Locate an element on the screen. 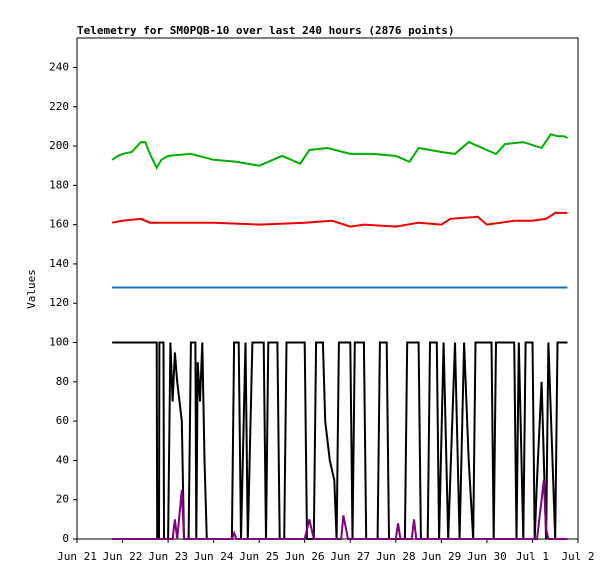 The width and height of the screenshot is (615, 579). x-tick-label: Jun 25 is located at coordinates (259, 556).